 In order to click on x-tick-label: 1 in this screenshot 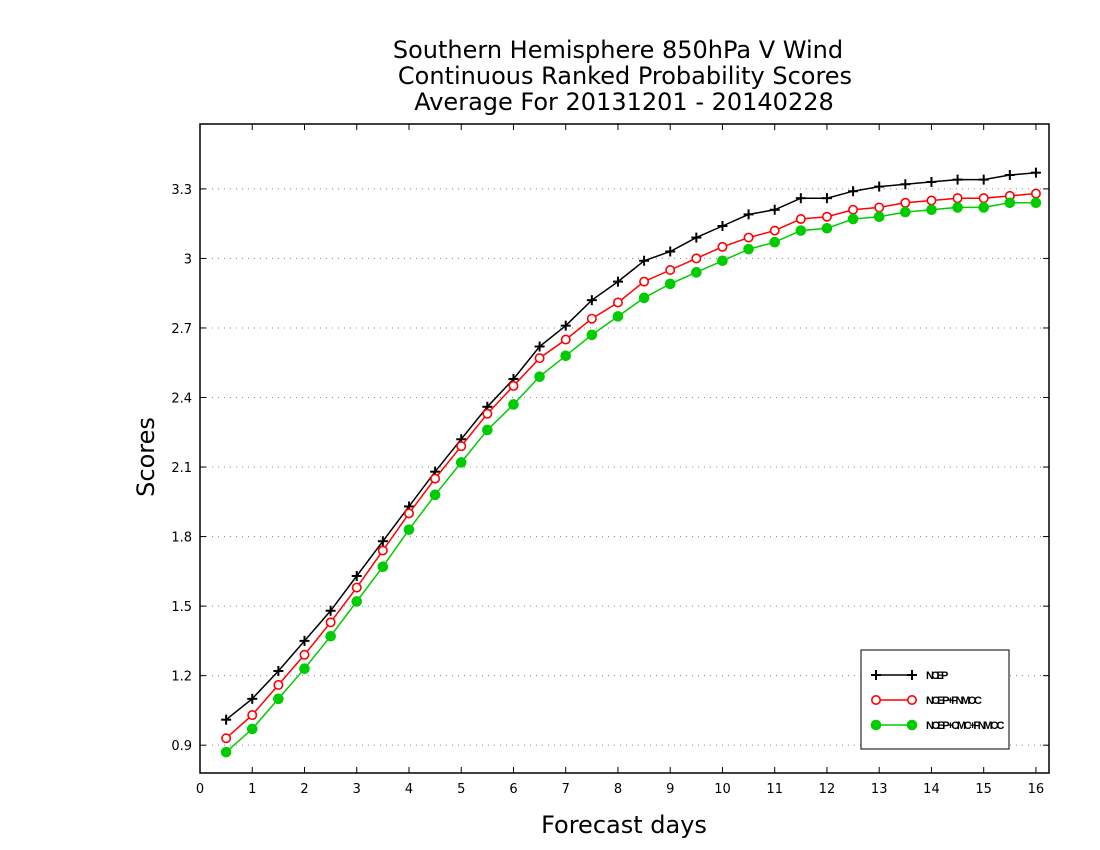, I will do `click(252, 789)`.